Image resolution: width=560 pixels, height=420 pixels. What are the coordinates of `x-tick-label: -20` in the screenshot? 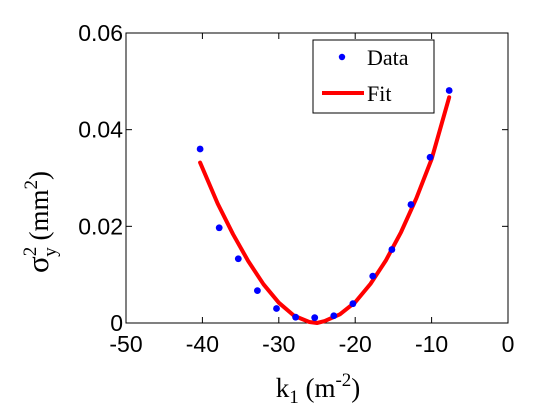 It's located at (355, 344).